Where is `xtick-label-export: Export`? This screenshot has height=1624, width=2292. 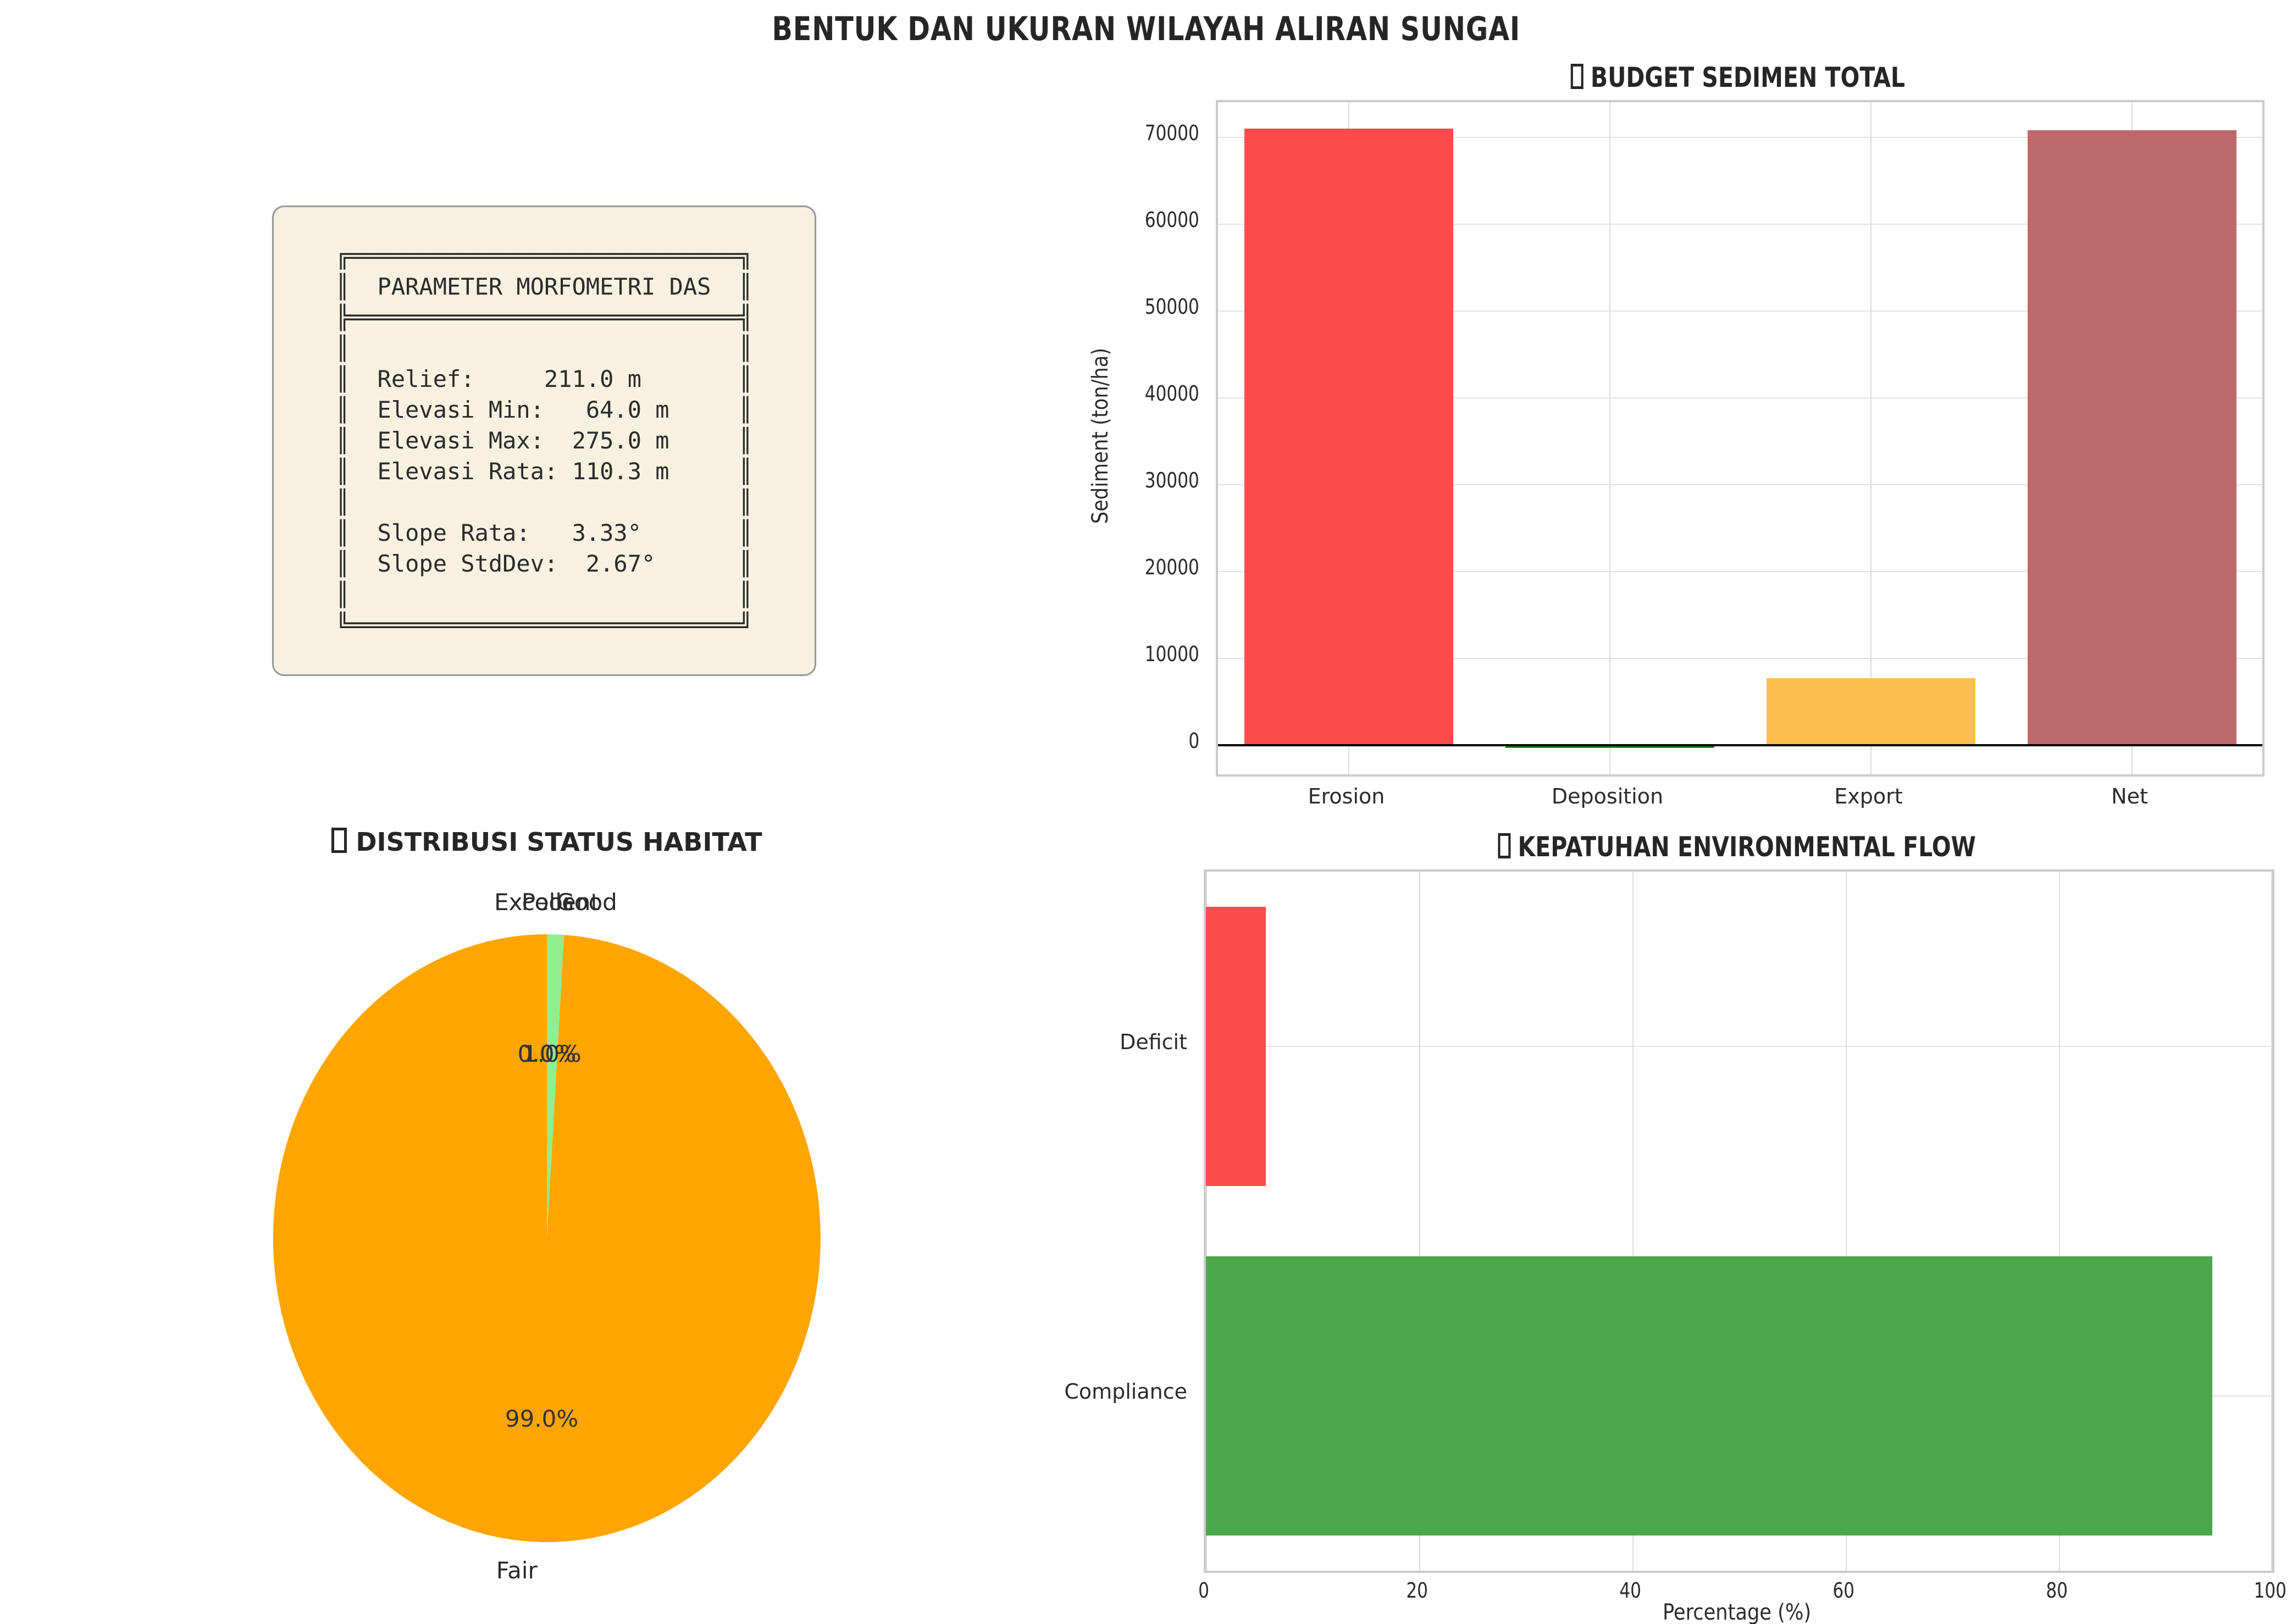 xtick-label-export: Export is located at coordinates (1868, 796).